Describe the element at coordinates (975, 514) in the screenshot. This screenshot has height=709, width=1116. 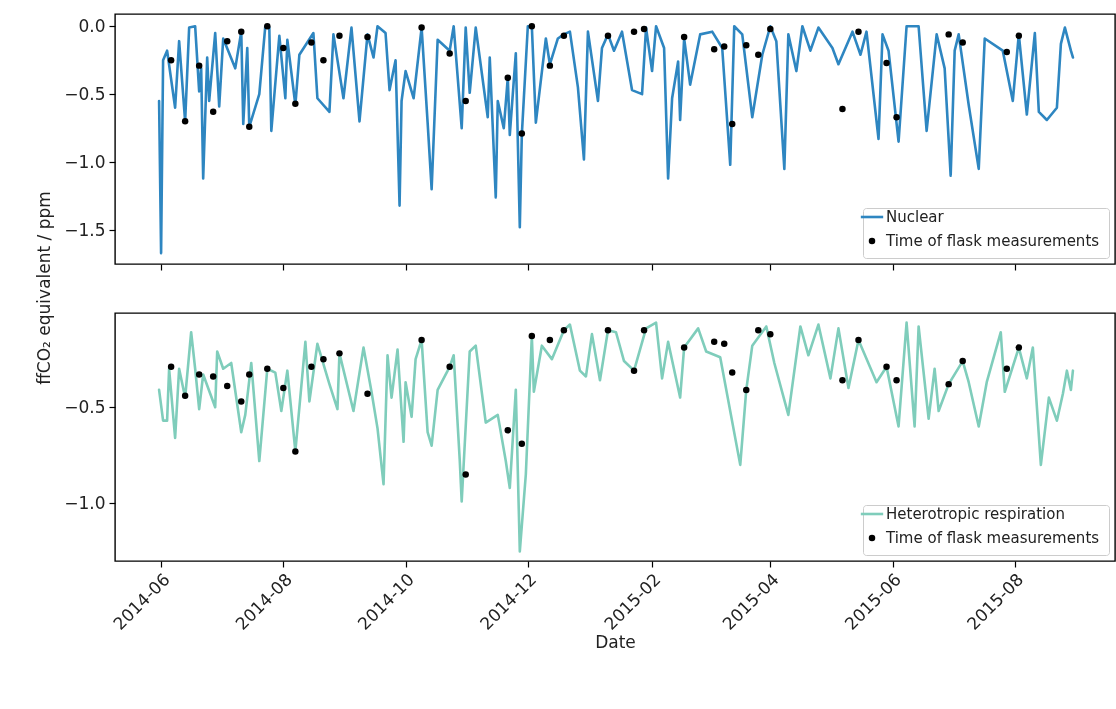
I see `legend-label: Heterotropic respiration` at that location.